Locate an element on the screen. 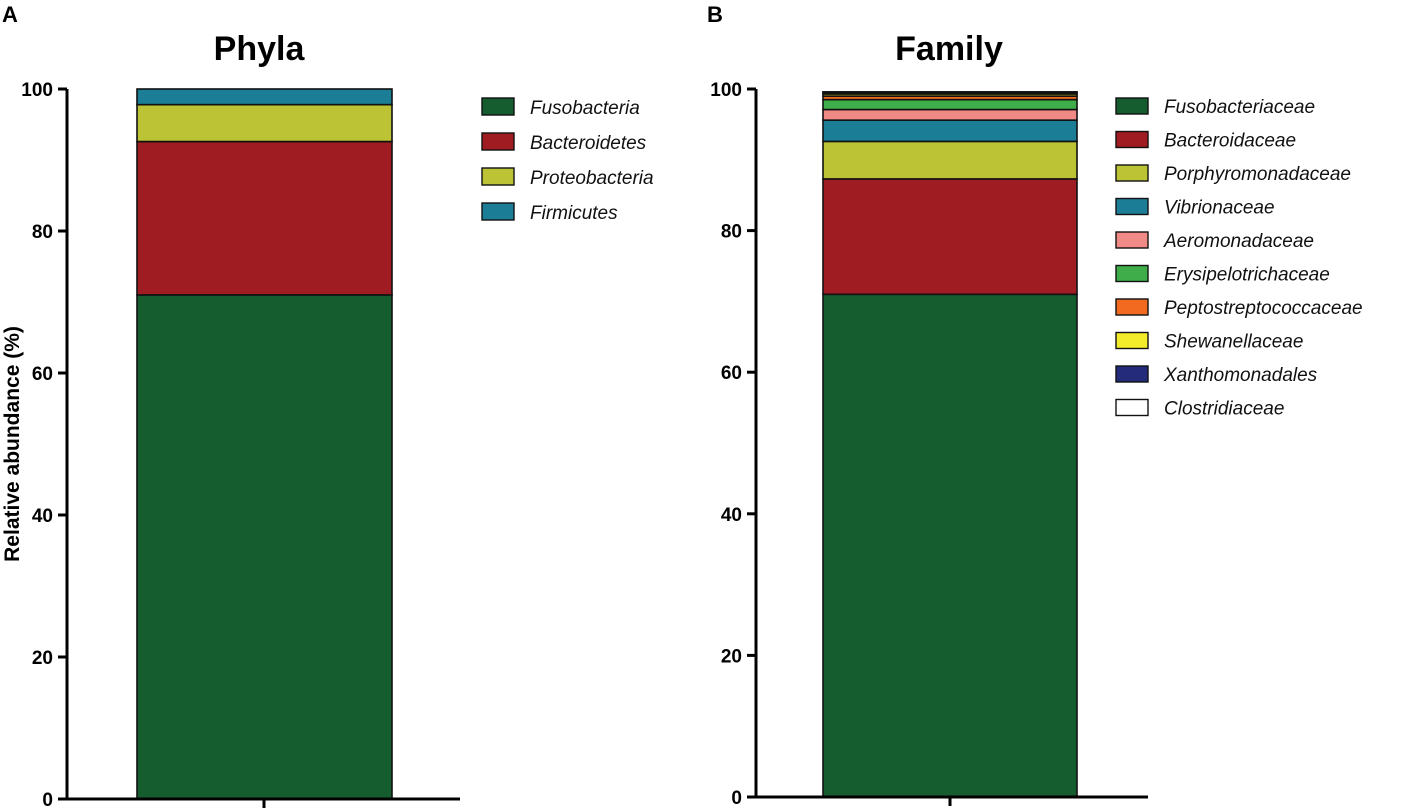  legend-label-fusobacteriaceae: Fusobacteriaceae is located at coordinates (1239, 107).